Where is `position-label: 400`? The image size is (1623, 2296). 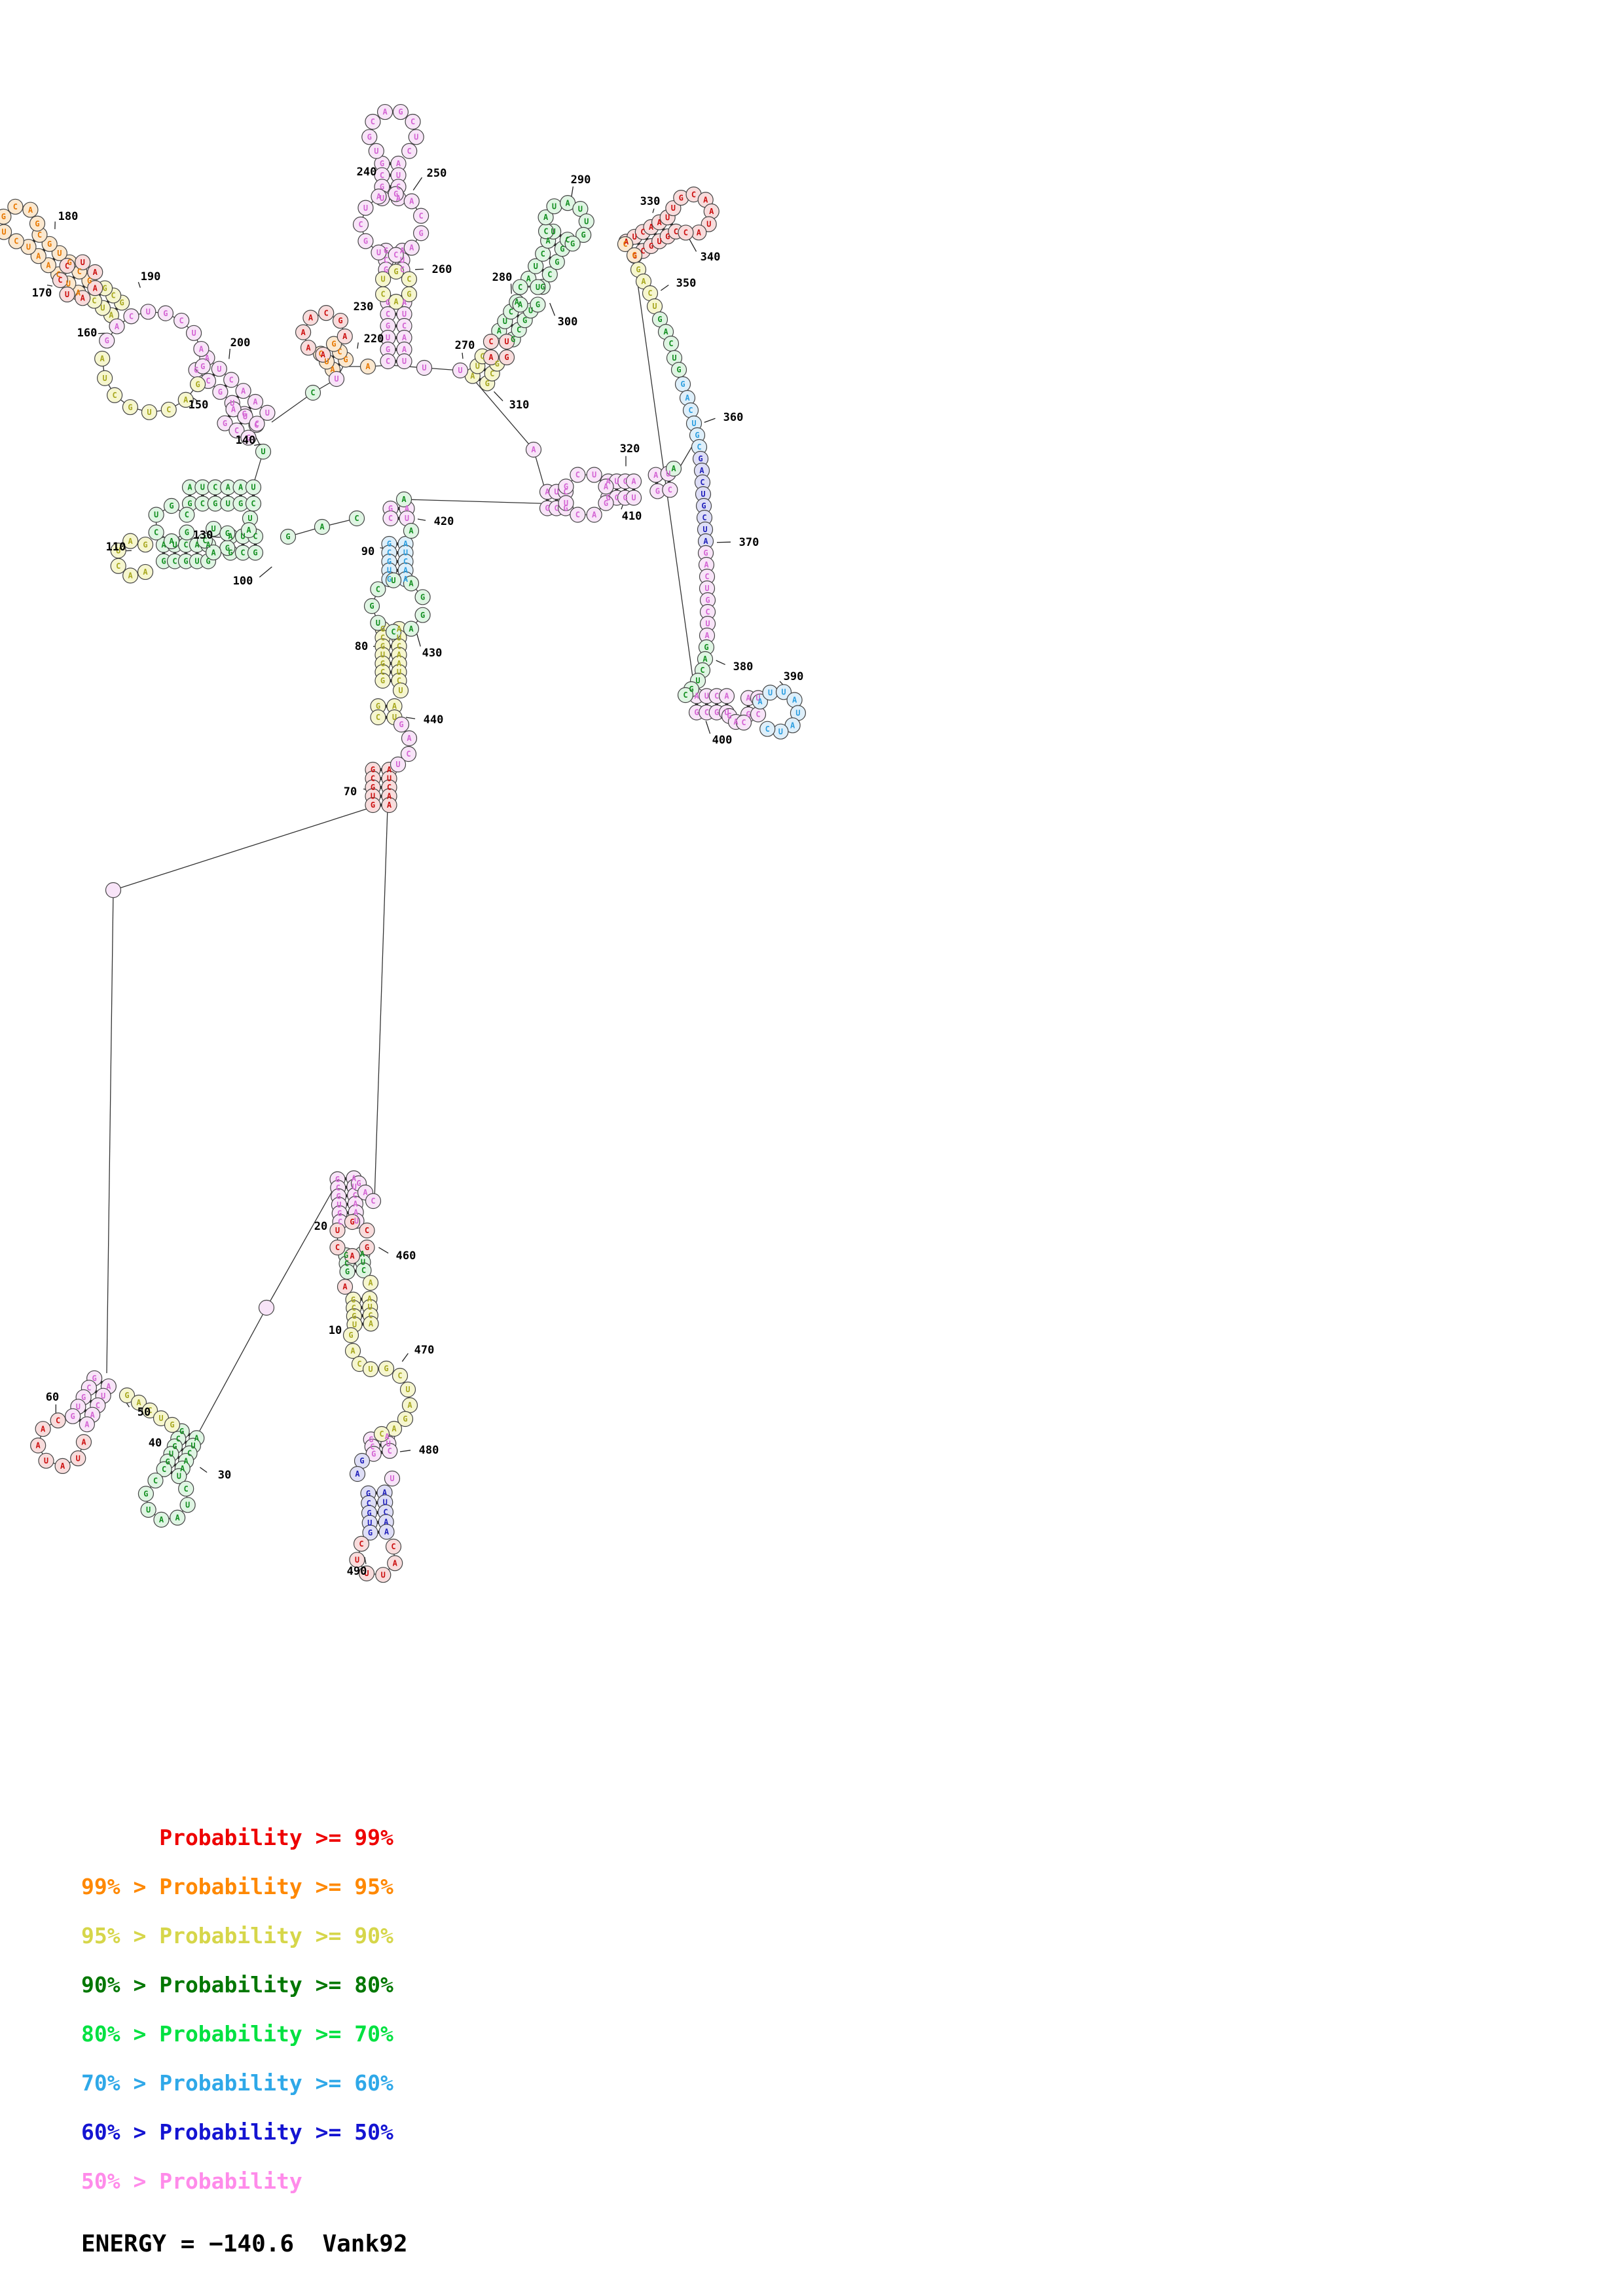 position-label: 400 is located at coordinates (722, 740).